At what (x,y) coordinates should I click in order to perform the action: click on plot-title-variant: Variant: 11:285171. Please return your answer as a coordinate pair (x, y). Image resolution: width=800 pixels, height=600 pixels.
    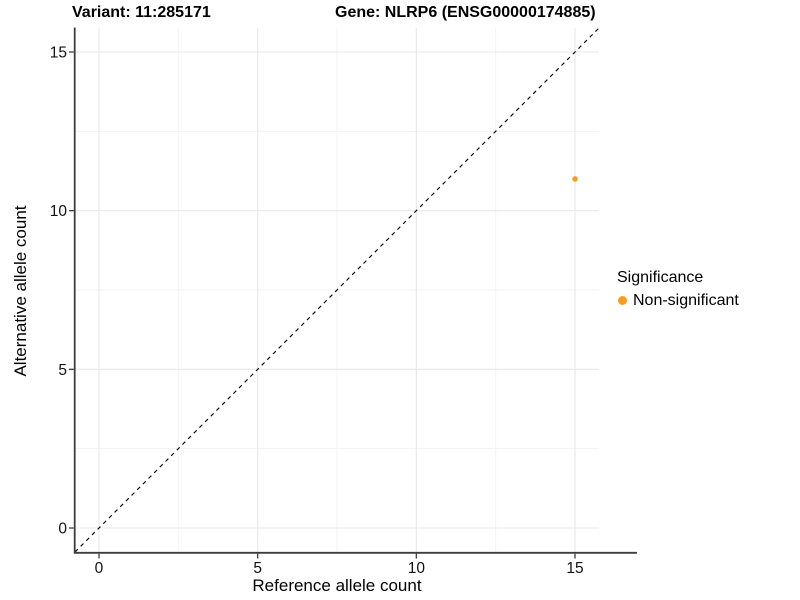
    Looking at the image, I should click on (141, 12).